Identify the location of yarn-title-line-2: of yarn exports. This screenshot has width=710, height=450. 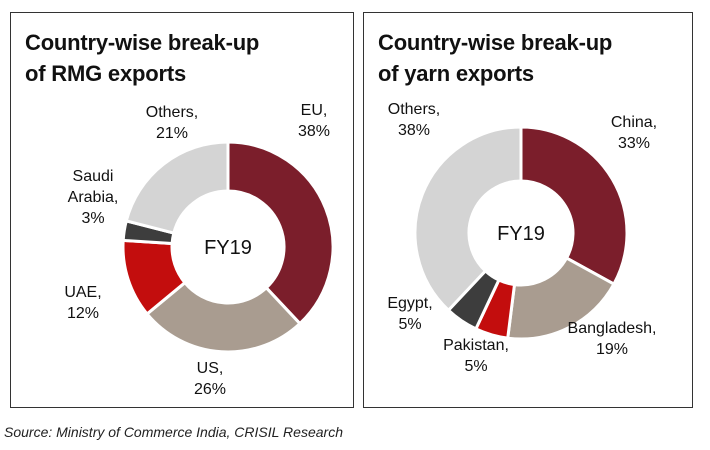
(456, 73).